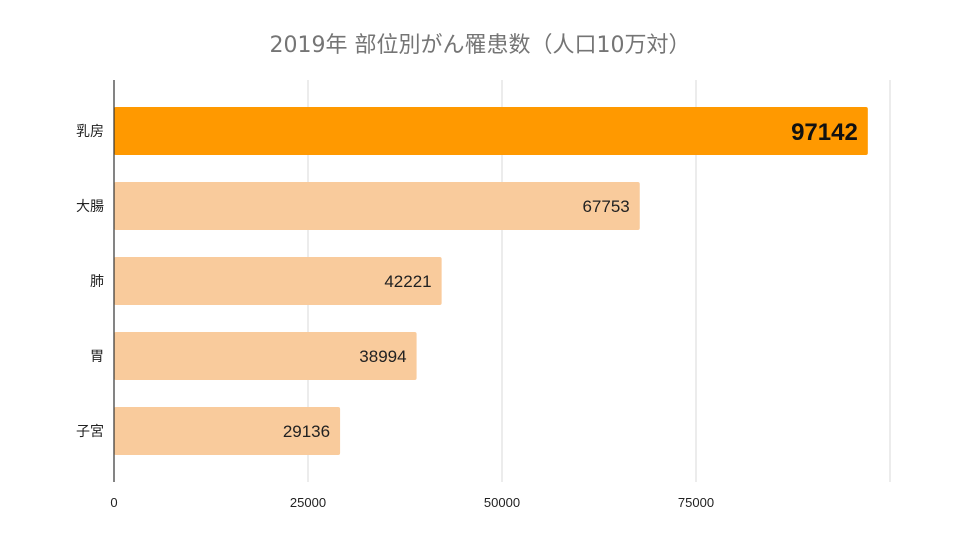  Describe the element at coordinates (412, 502) in the screenshot. I see `x-axis-ticks: 0 25000 50000 75000` at that location.